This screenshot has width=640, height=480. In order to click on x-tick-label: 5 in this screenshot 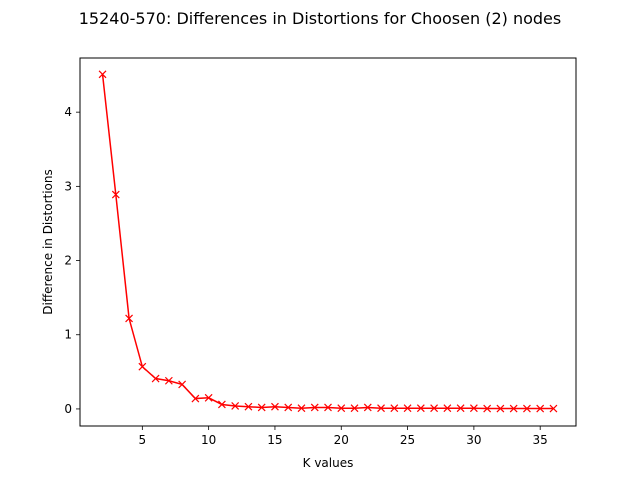, I will do `click(143, 440)`.